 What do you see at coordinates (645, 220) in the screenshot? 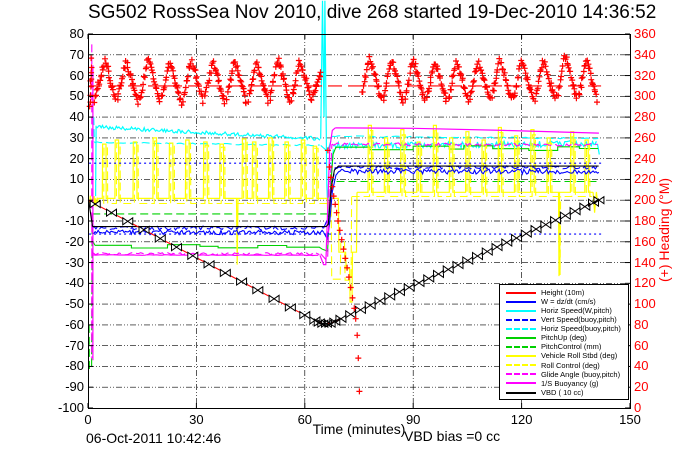
I see `y-tick-label-right: 180` at bounding box center [645, 220].